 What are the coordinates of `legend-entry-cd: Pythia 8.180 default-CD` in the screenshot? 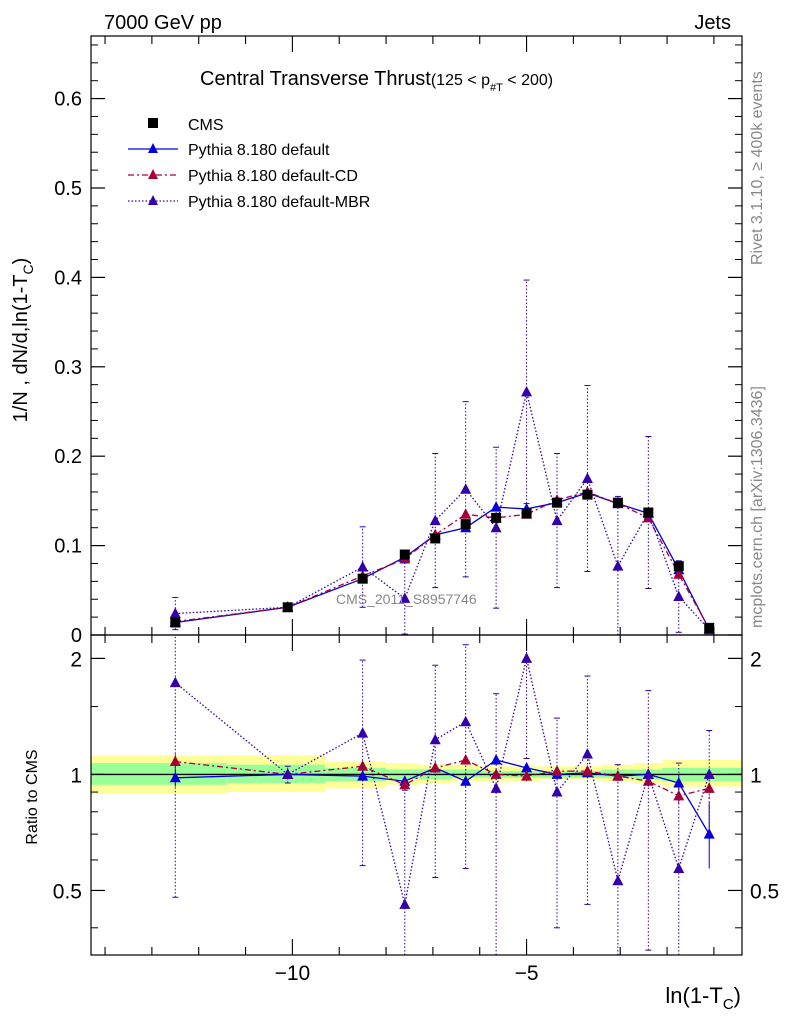 It's located at (243, 176).